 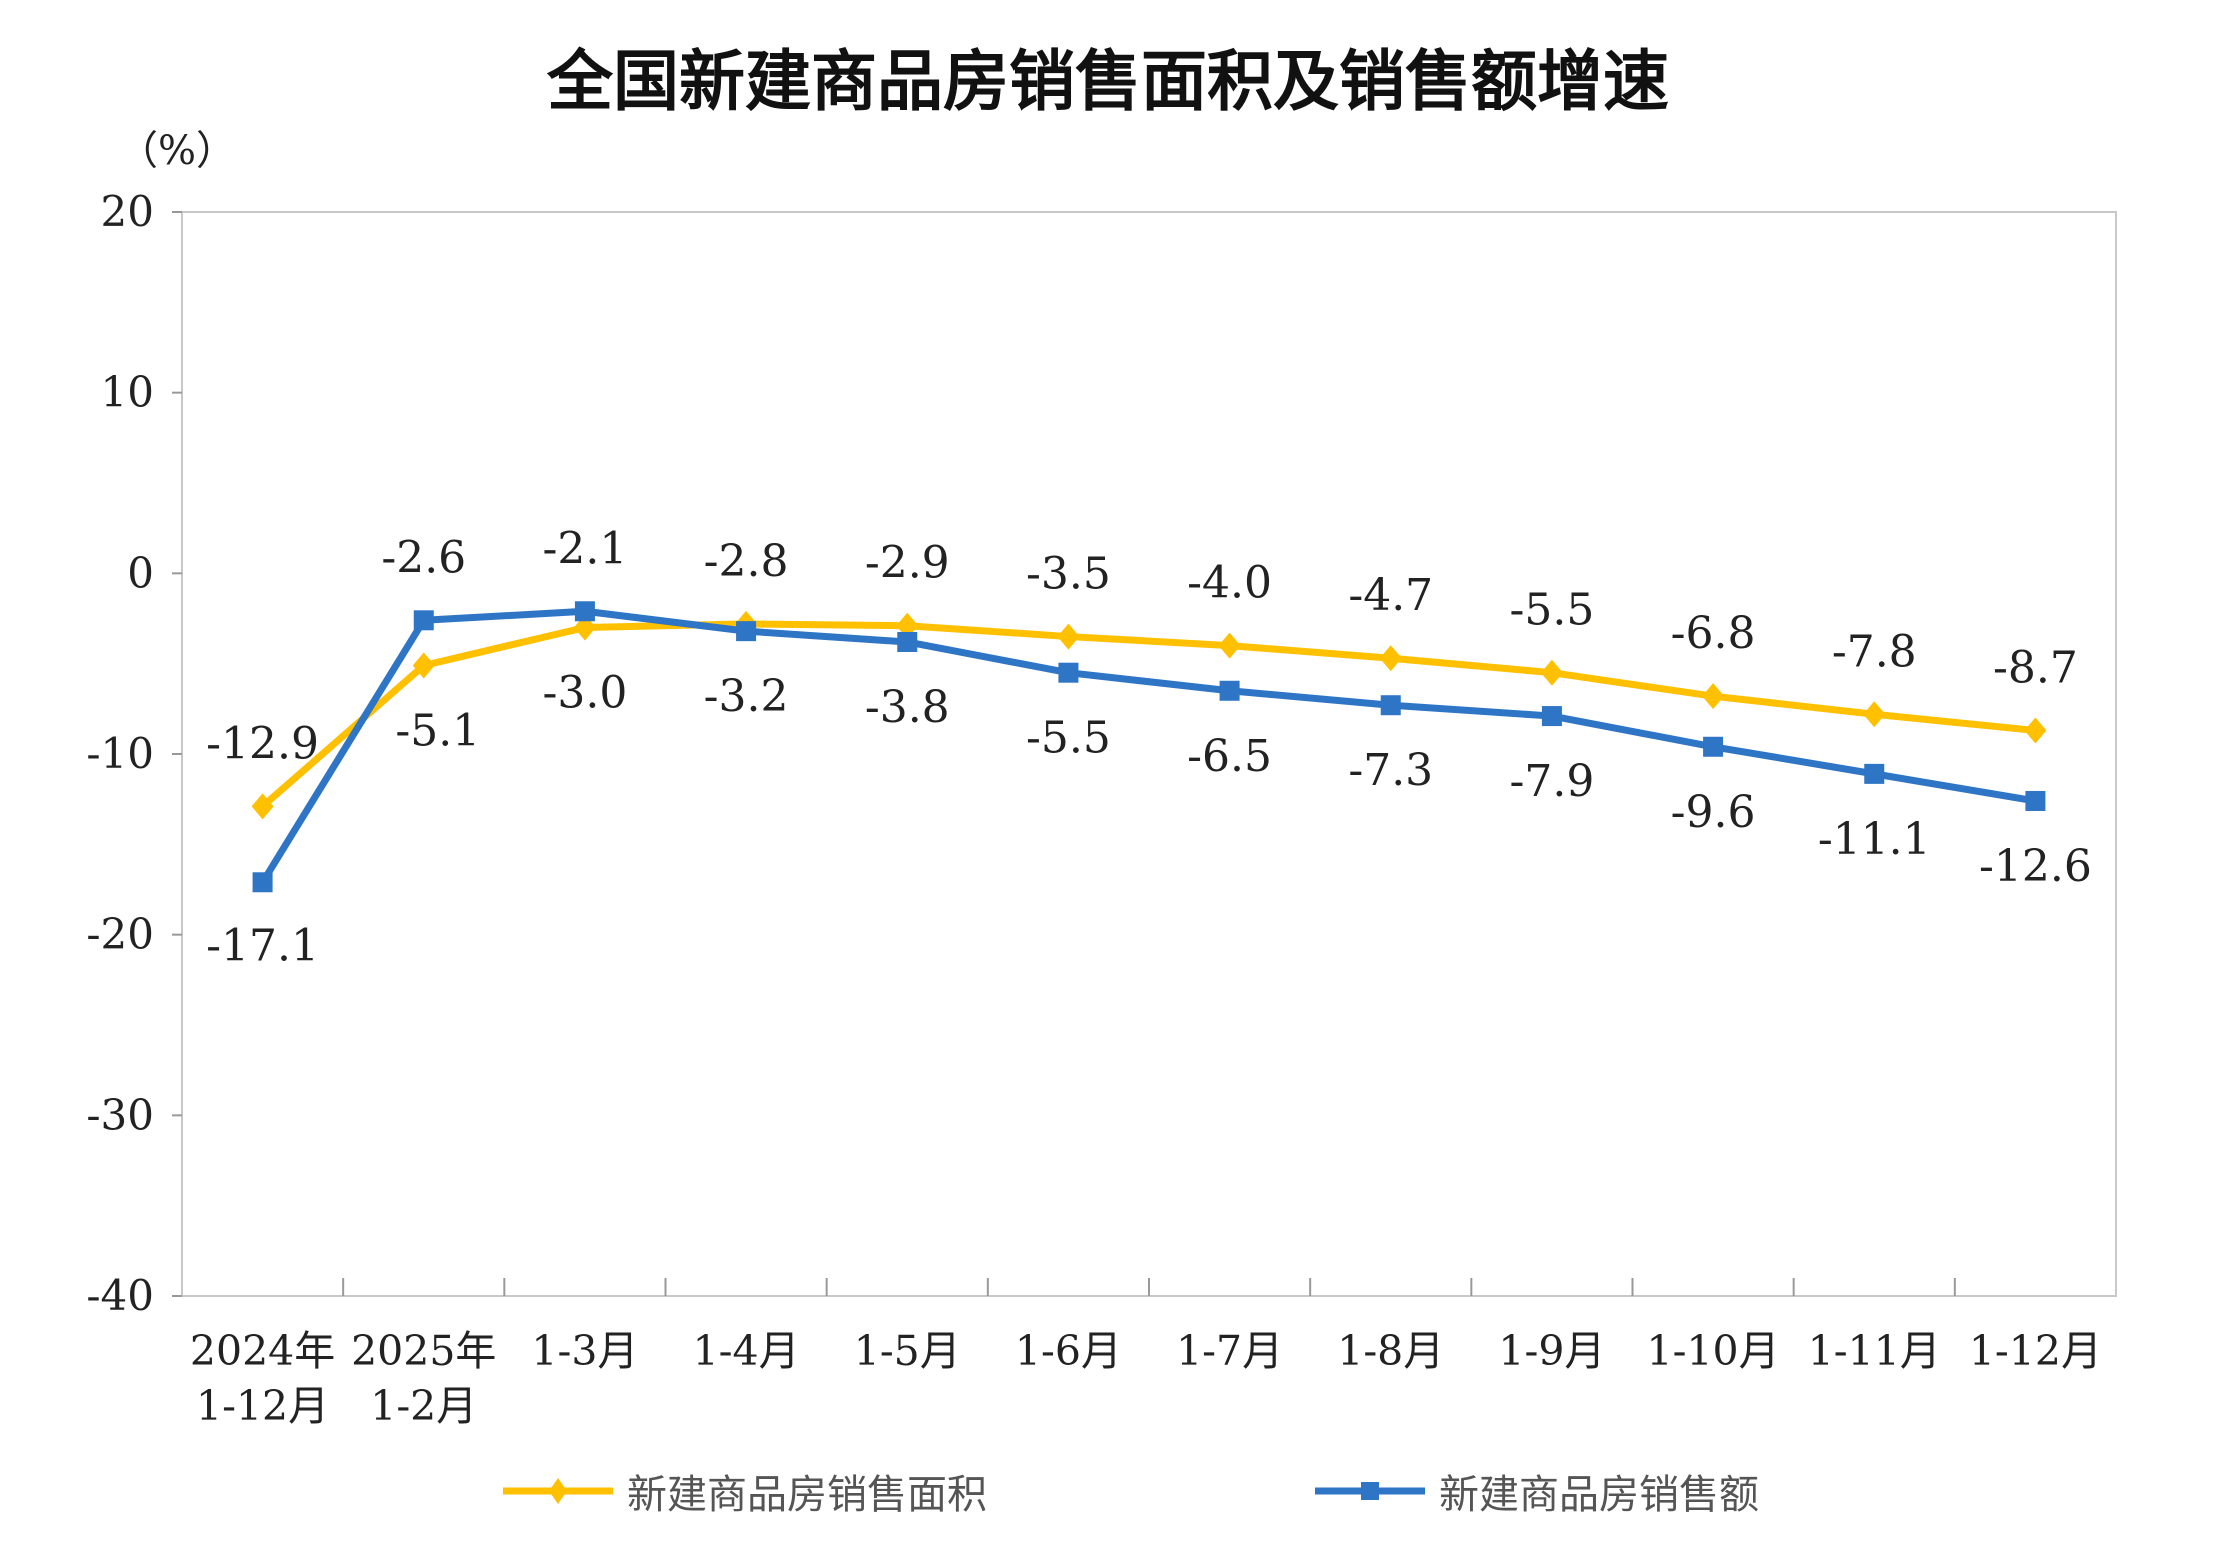 What do you see at coordinates (1390, 770) in the screenshot?
I see `data-label: -7.3` at bounding box center [1390, 770].